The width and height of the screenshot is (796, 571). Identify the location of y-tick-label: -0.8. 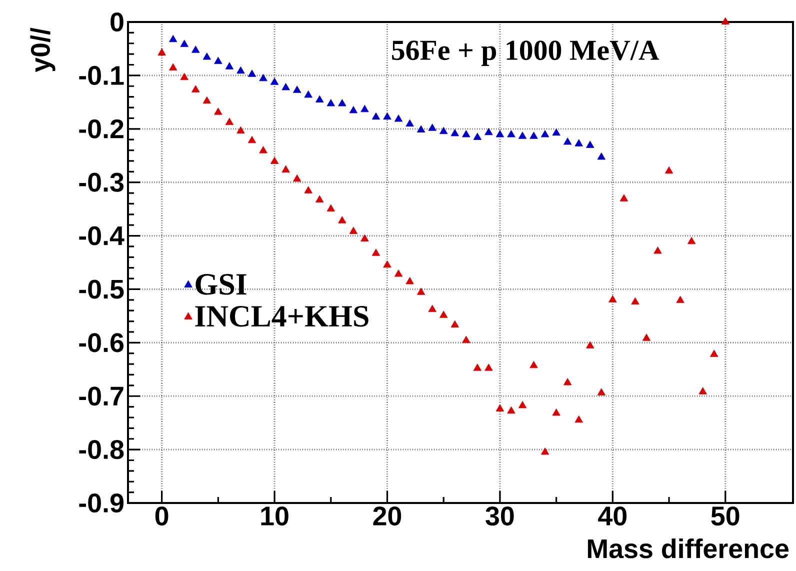
(101, 450).